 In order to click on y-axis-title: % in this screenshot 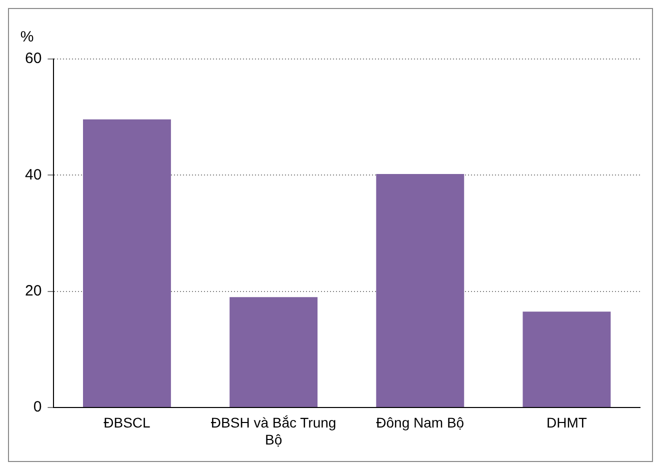, I will do `click(27, 37)`.